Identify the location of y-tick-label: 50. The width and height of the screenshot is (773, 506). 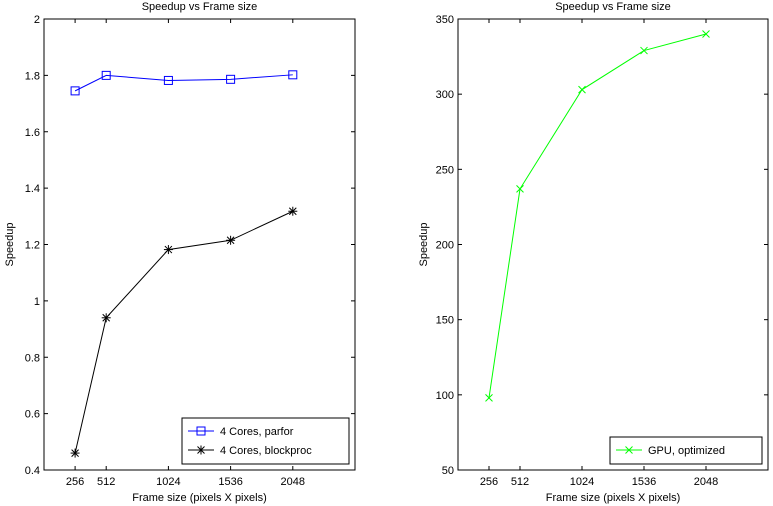
(448, 471).